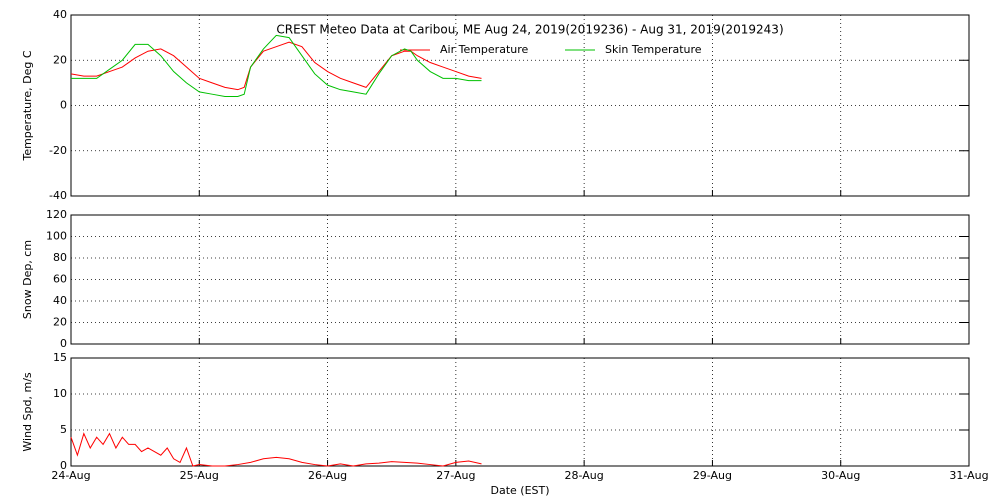 This screenshot has width=1000, height=500. Describe the element at coordinates (58, 195) in the screenshot. I see `y-tick-label: -40` at that location.